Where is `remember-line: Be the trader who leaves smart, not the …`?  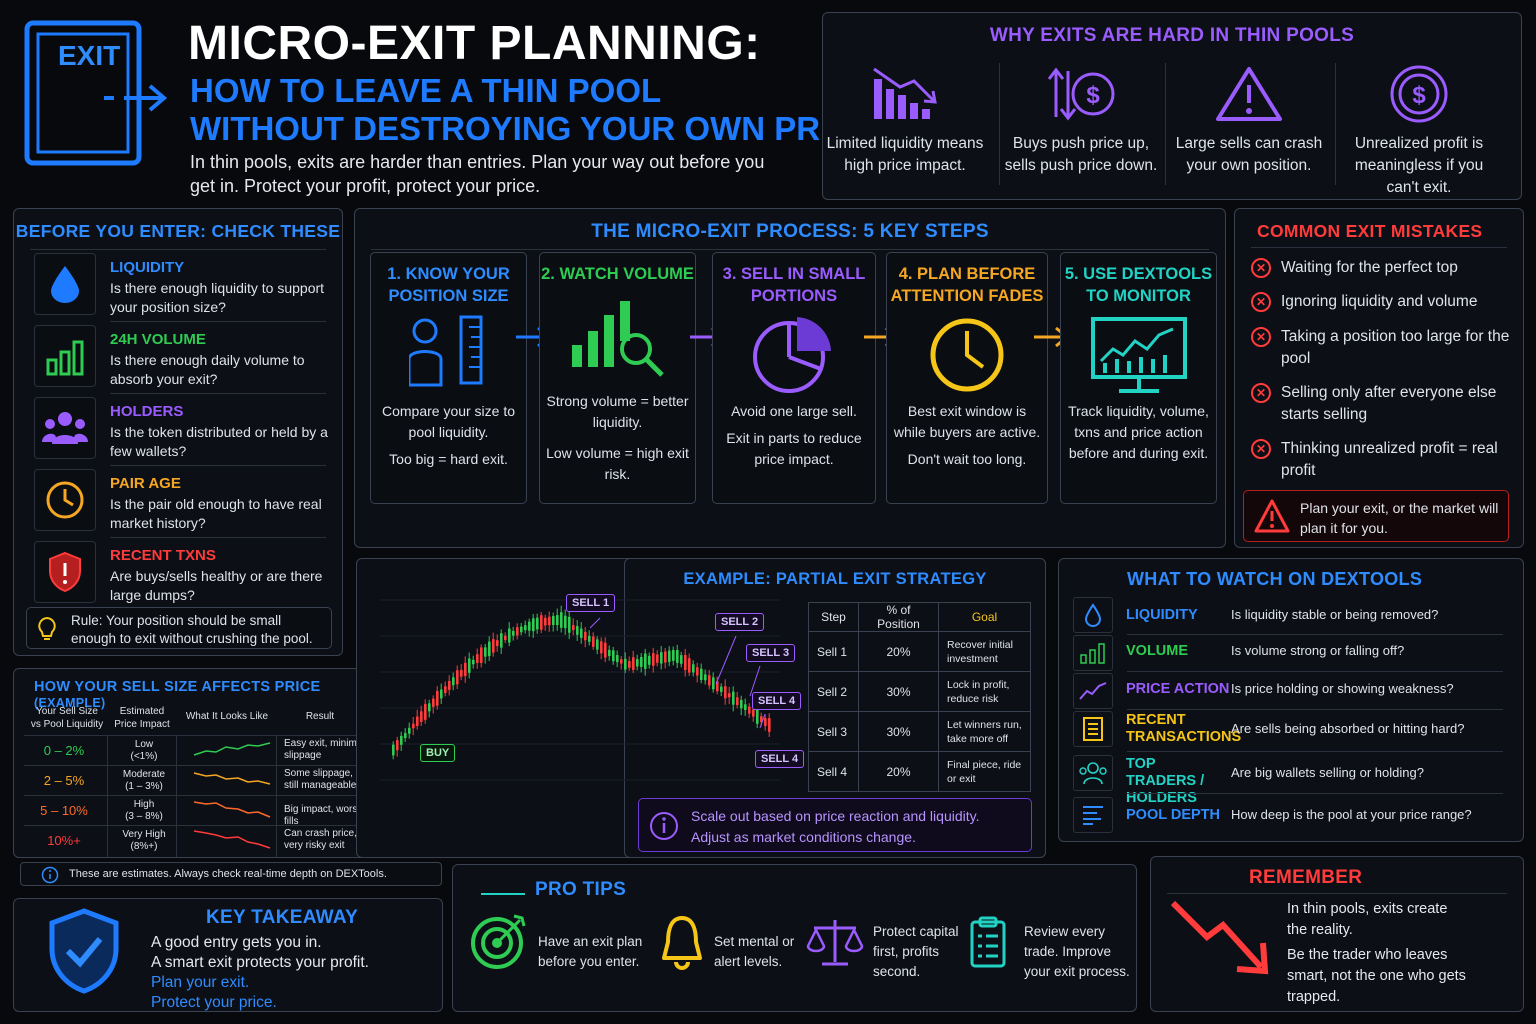 remember-line: Be the trader who leaves smart, not the … is located at coordinates (1376, 976).